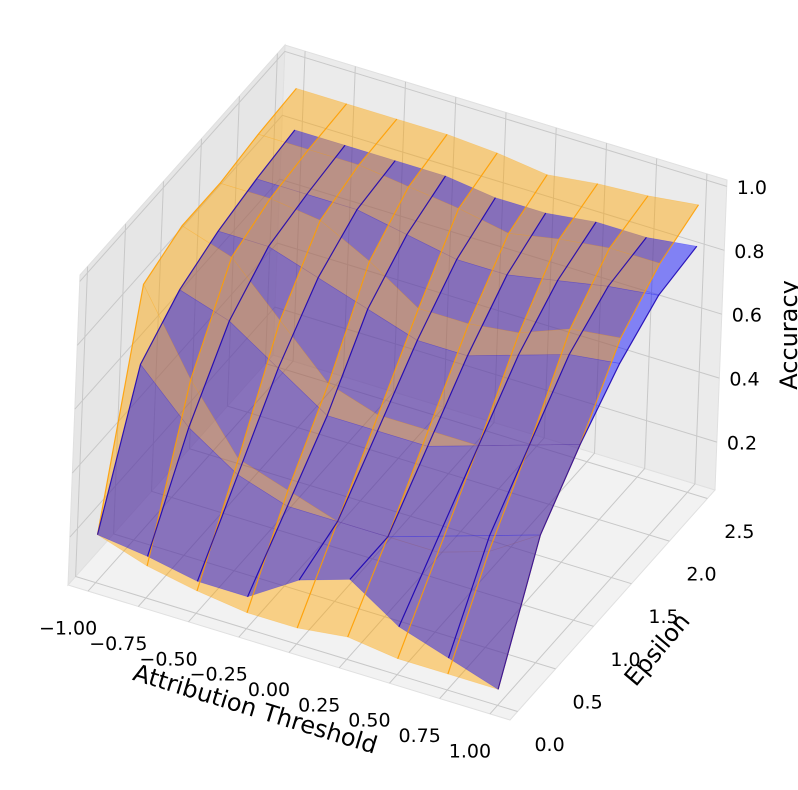  I want to click on x-tick-label: −0.75, so click(118, 644).